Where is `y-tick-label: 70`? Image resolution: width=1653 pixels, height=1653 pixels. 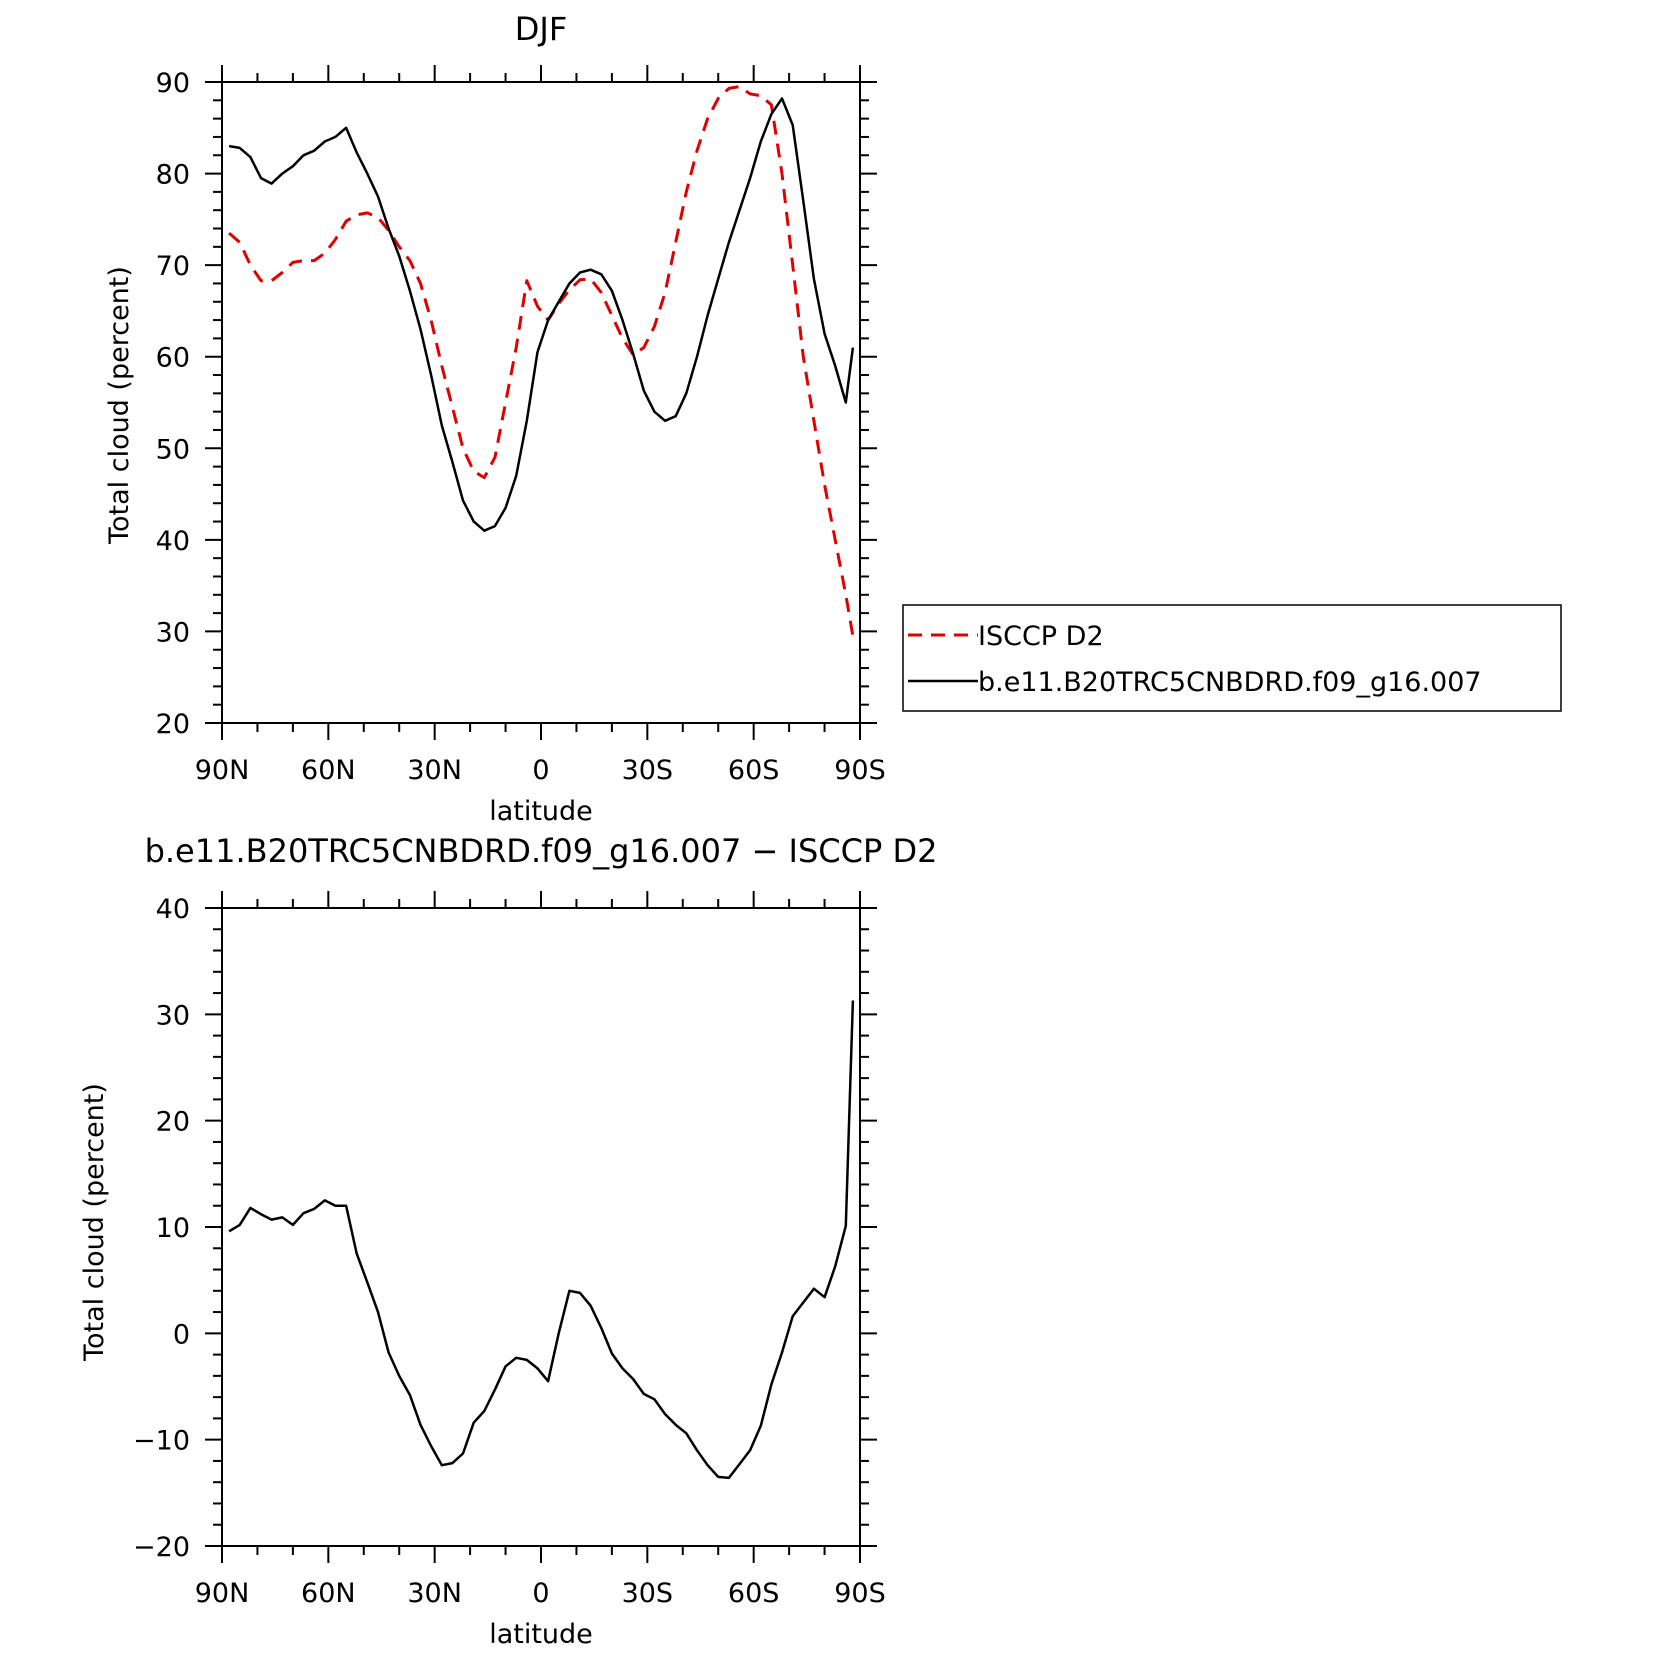 y-tick-label: 70 is located at coordinates (173, 266).